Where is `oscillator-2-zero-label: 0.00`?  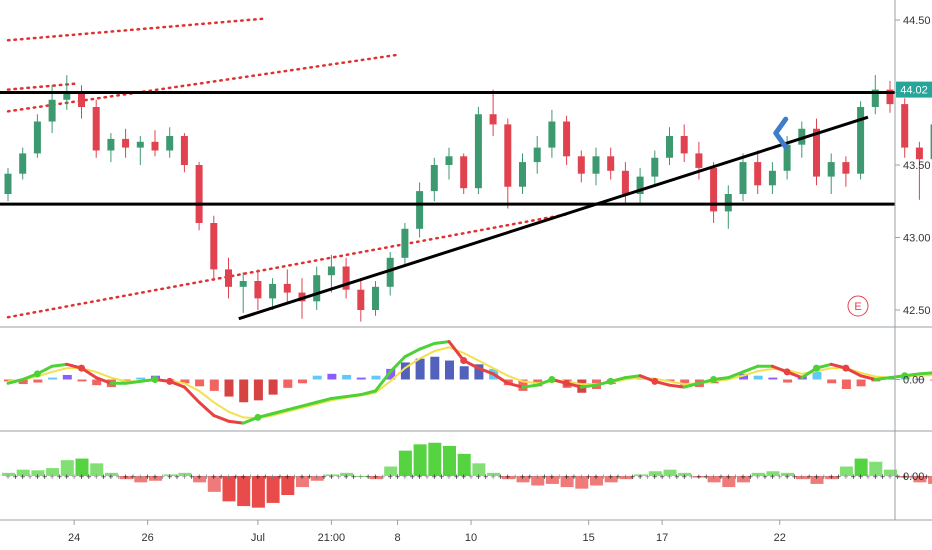 oscillator-2-zero-label: 0.00 is located at coordinates (913, 477).